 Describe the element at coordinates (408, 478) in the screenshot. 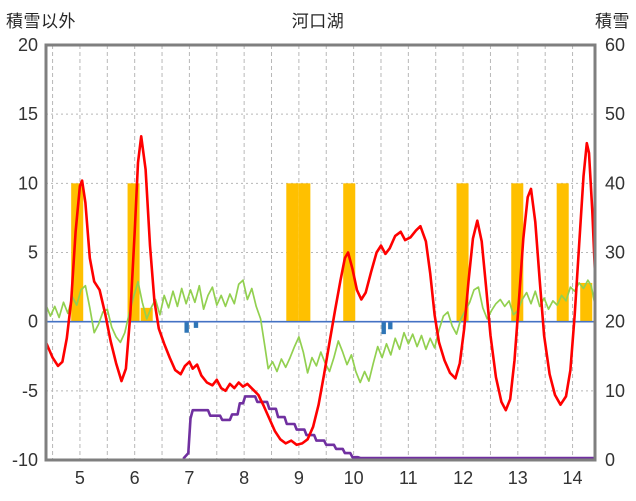

I see `x-axis-tick-label: 11` at that location.